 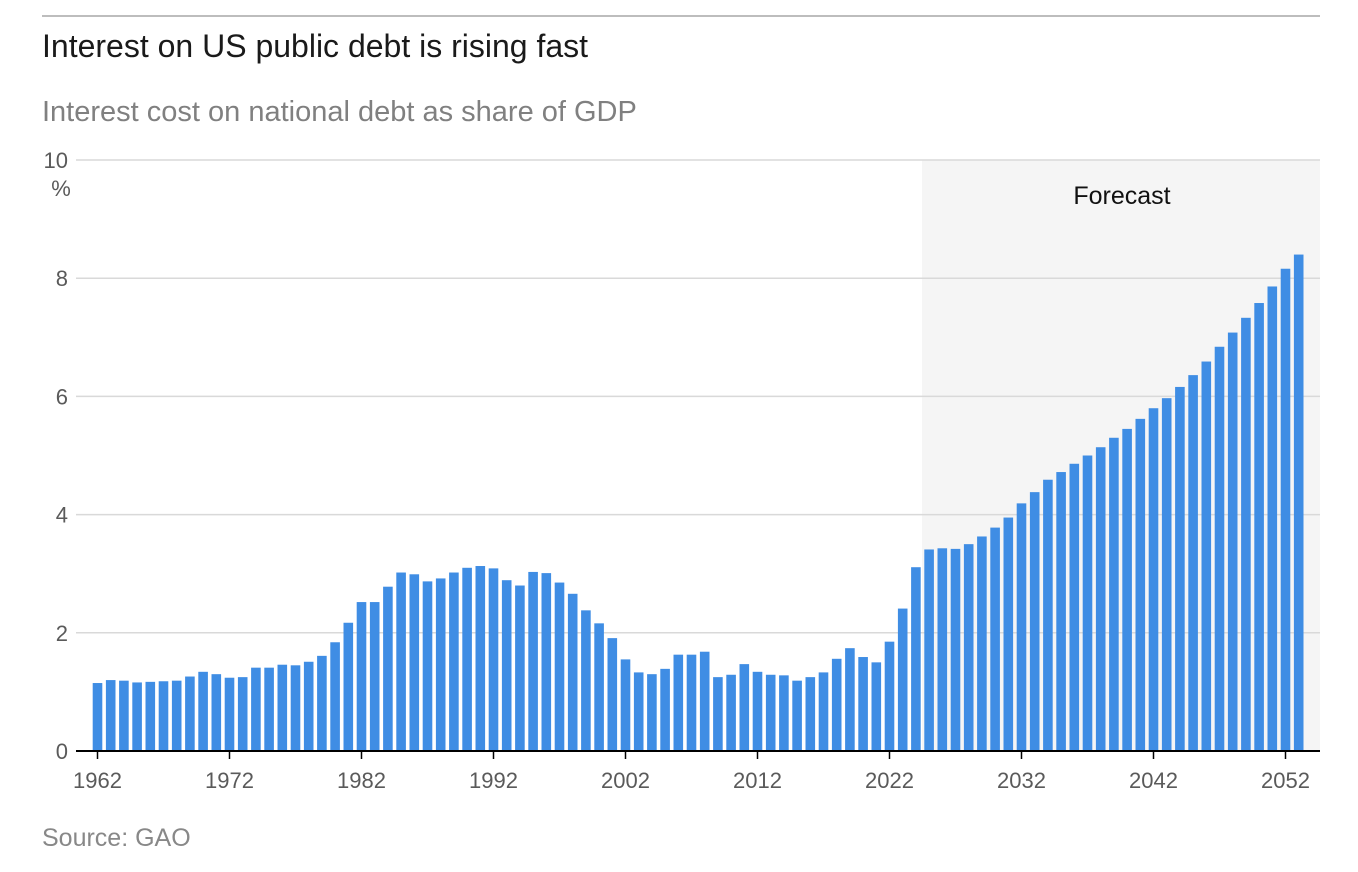 What do you see at coordinates (1153, 780) in the screenshot?
I see `x-tick-label: 2042` at bounding box center [1153, 780].